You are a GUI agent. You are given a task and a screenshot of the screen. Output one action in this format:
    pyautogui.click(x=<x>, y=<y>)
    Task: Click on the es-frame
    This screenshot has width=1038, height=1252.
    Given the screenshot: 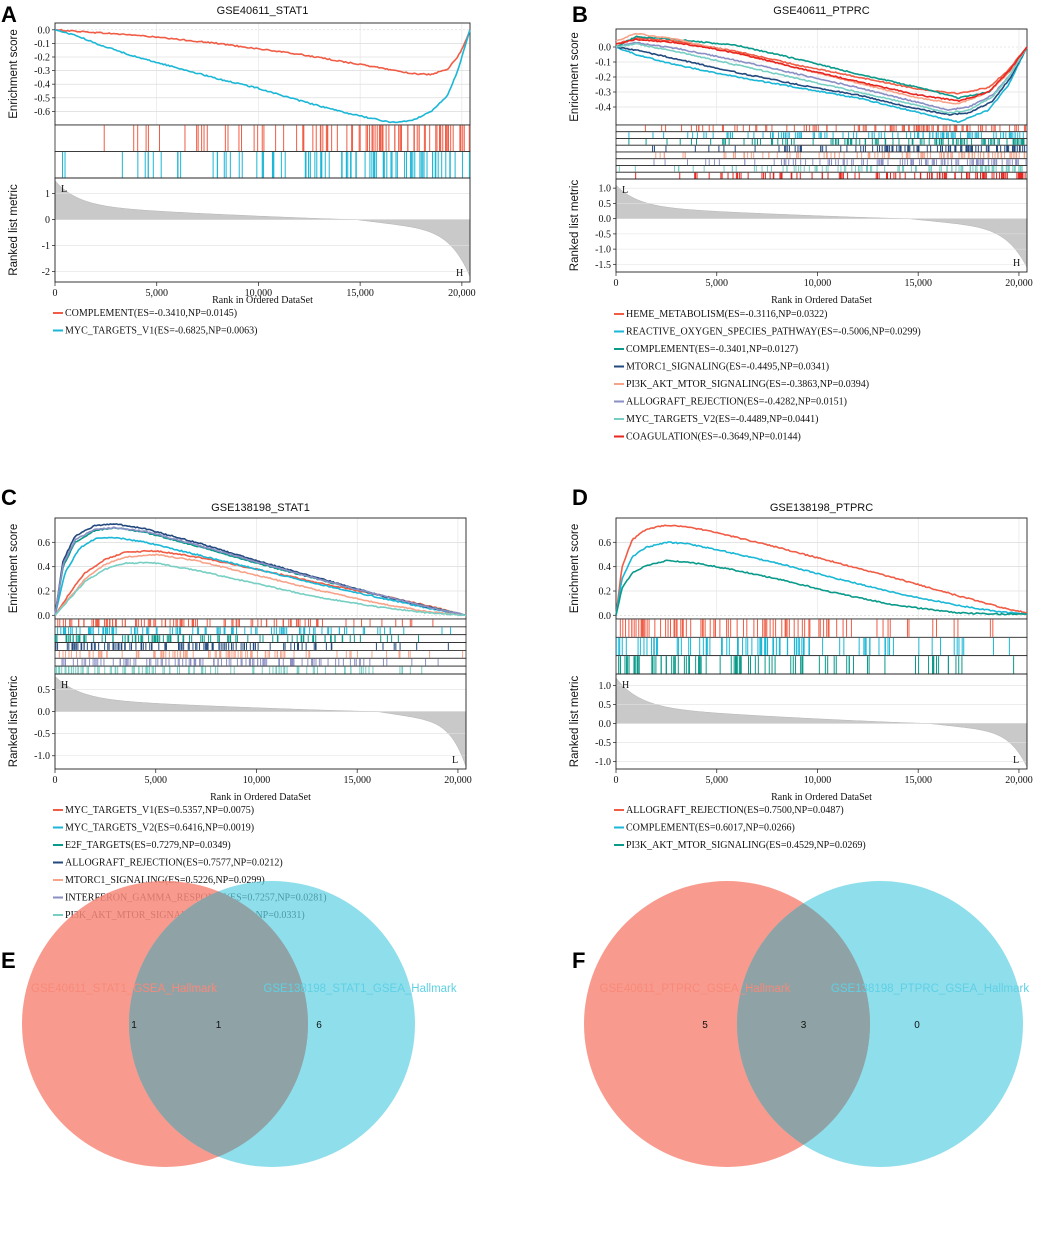 What is the action you would take?
    pyautogui.click(x=260, y=568)
    